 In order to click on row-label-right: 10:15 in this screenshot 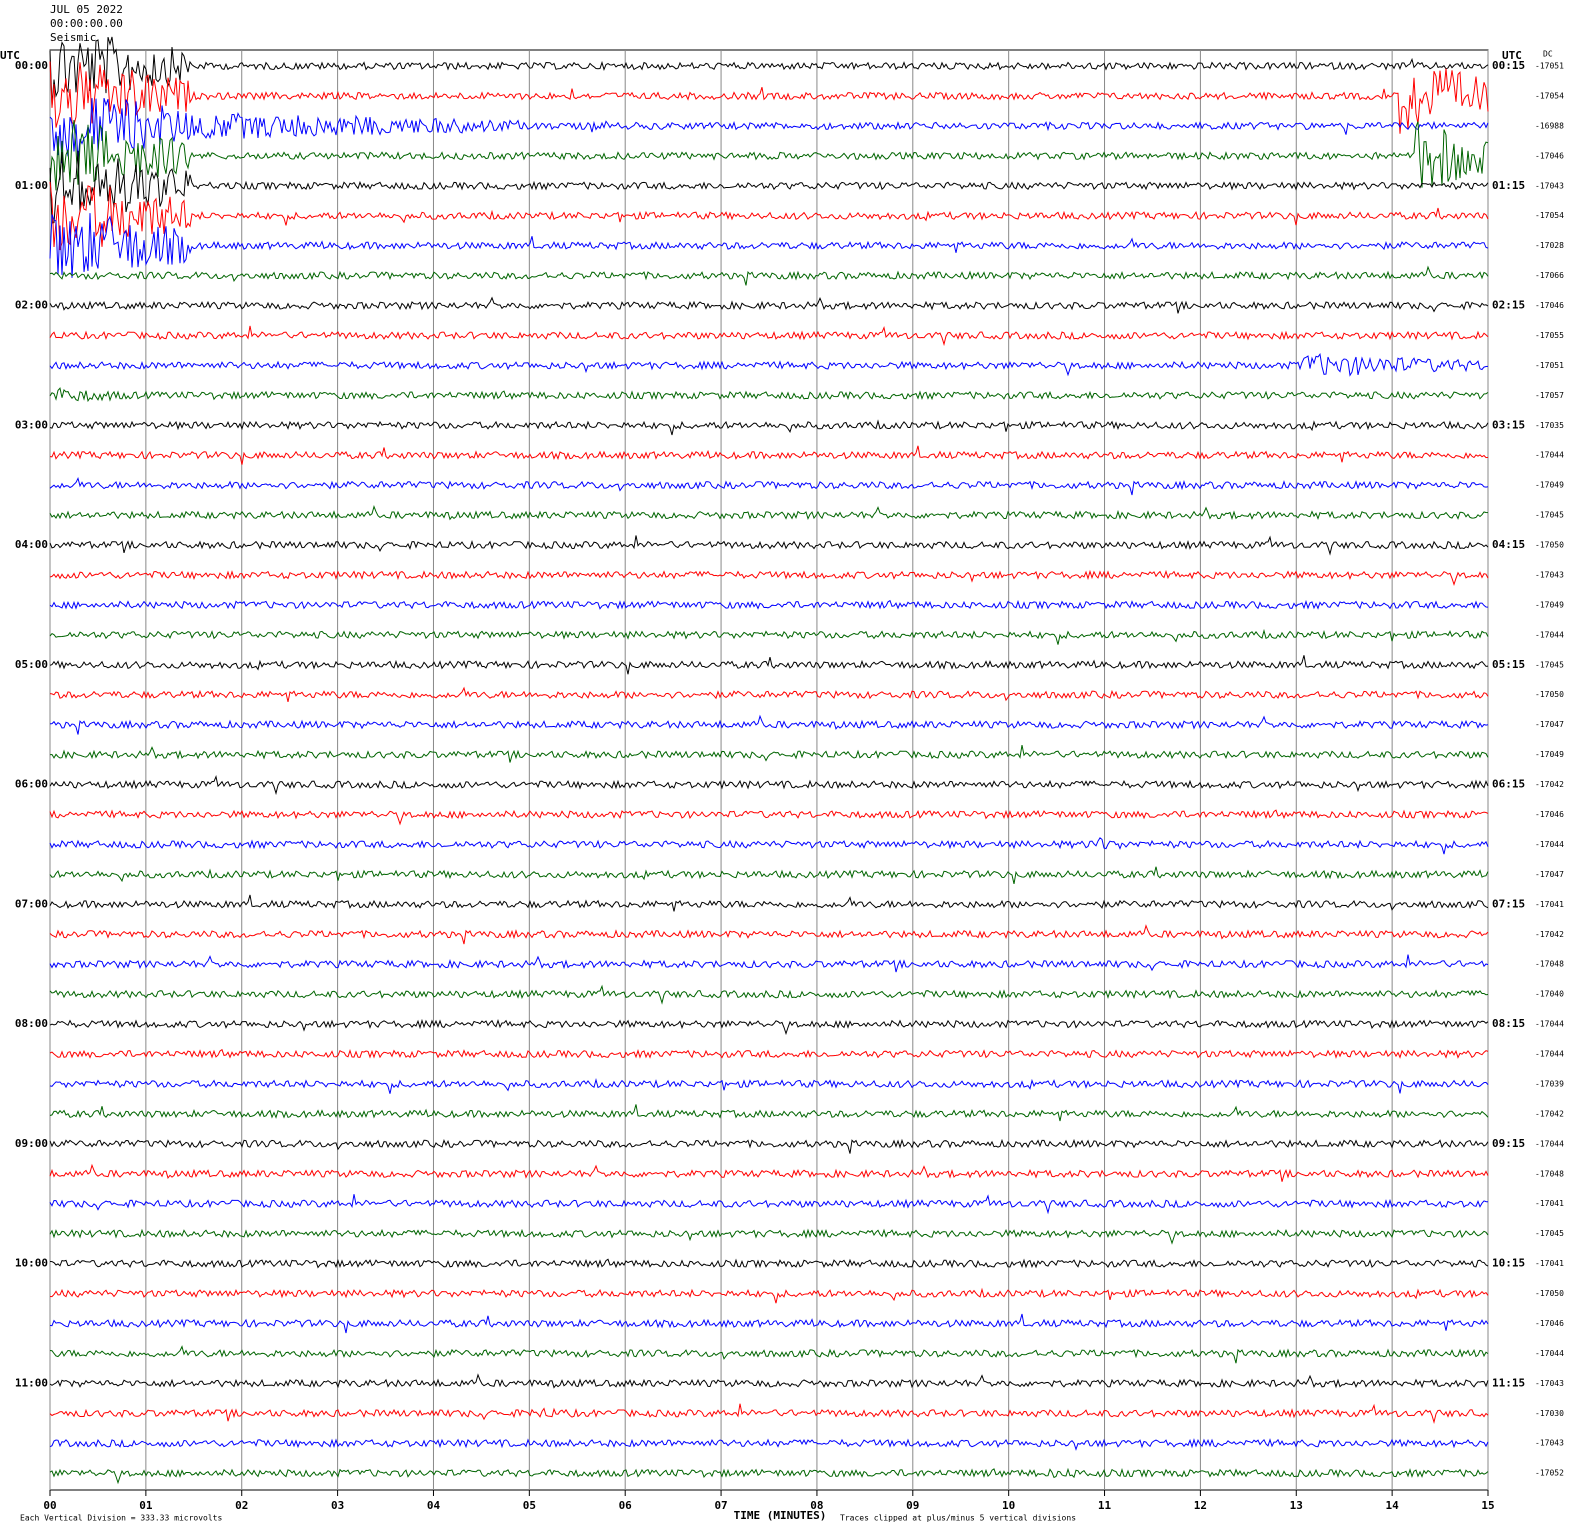, I will do `click(1508, 1263)`.